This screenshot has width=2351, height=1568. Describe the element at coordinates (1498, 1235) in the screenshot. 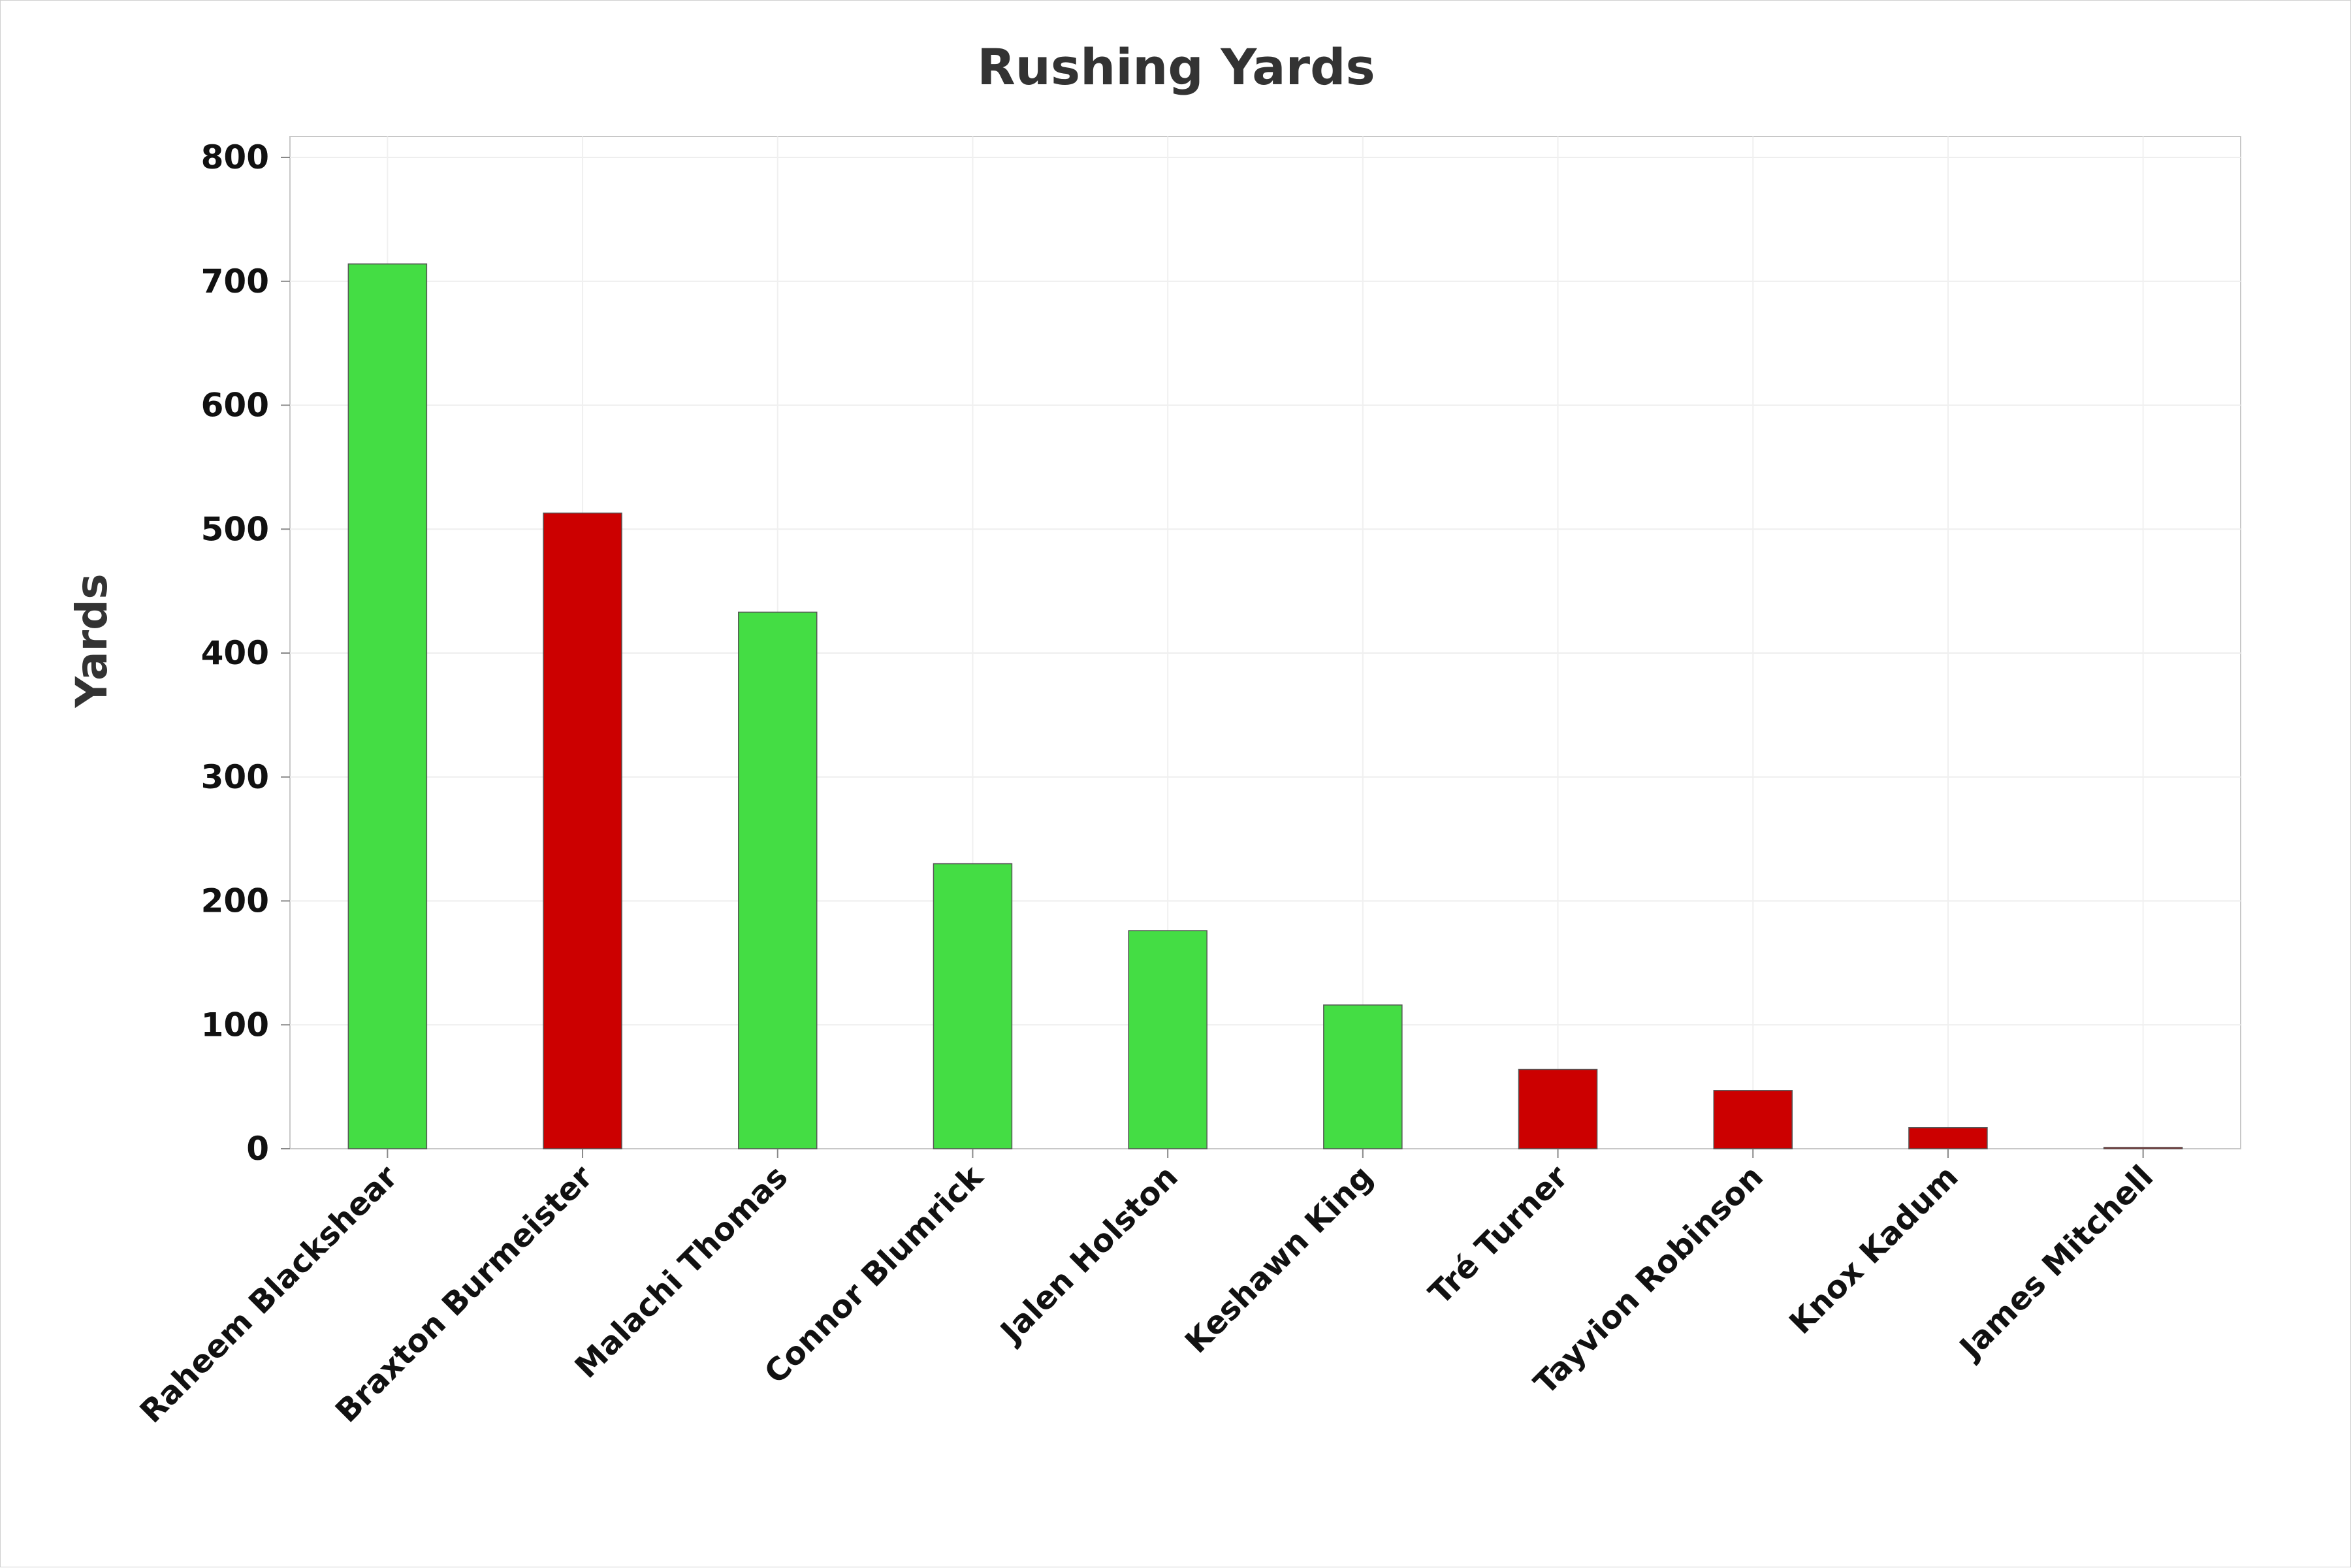

I see `x-tick-label: Tré Turner` at that location.